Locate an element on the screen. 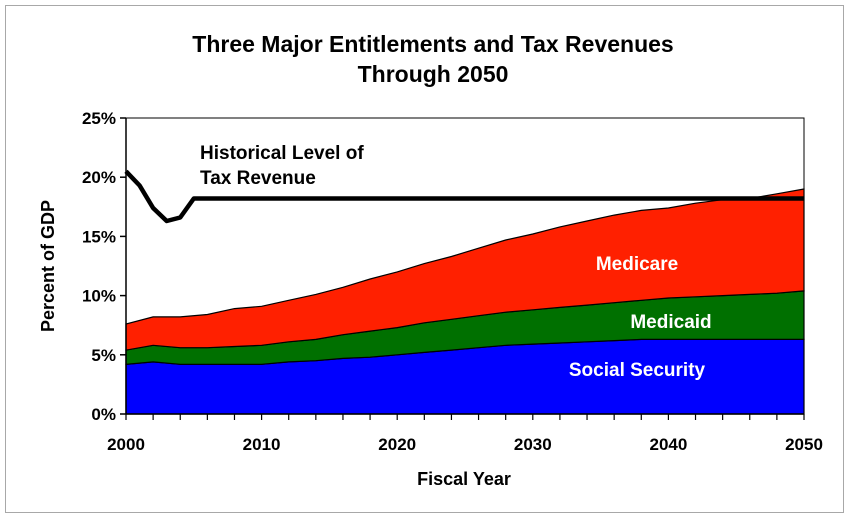 The height and width of the screenshot is (519, 850). y-tick-label: 10% is located at coordinates (99, 296).